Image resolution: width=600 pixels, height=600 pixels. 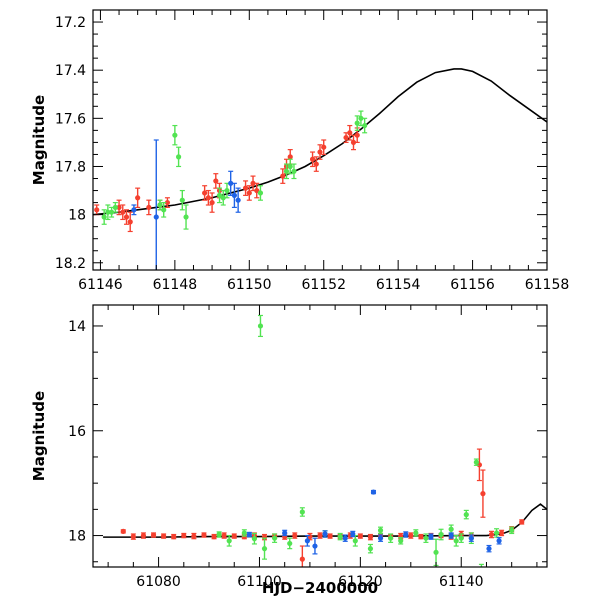 What do you see at coordinates (70, 167) in the screenshot?
I see `y-tick-label: 17.8` at bounding box center [70, 167].